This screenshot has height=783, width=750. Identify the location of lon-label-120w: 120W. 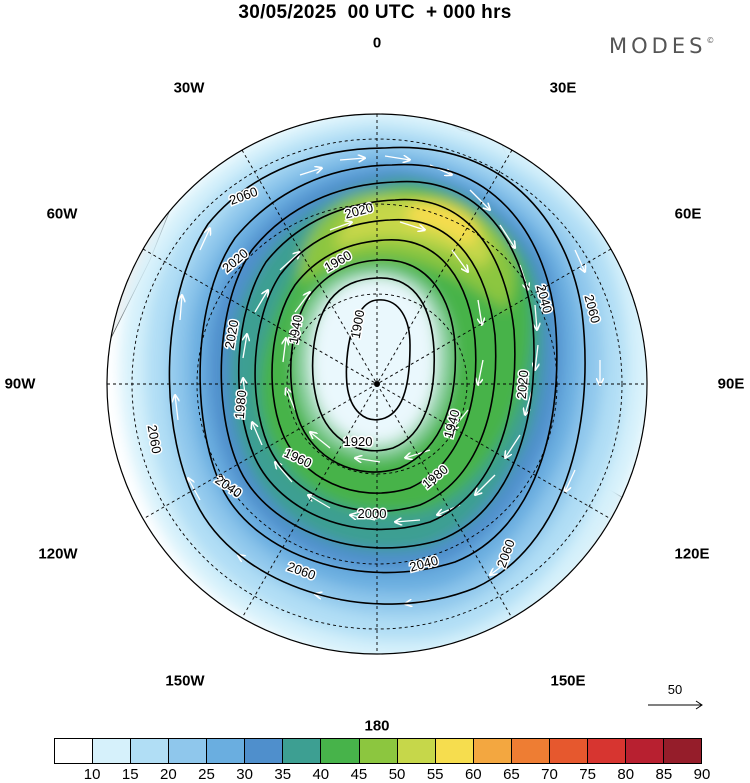
(58, 554).